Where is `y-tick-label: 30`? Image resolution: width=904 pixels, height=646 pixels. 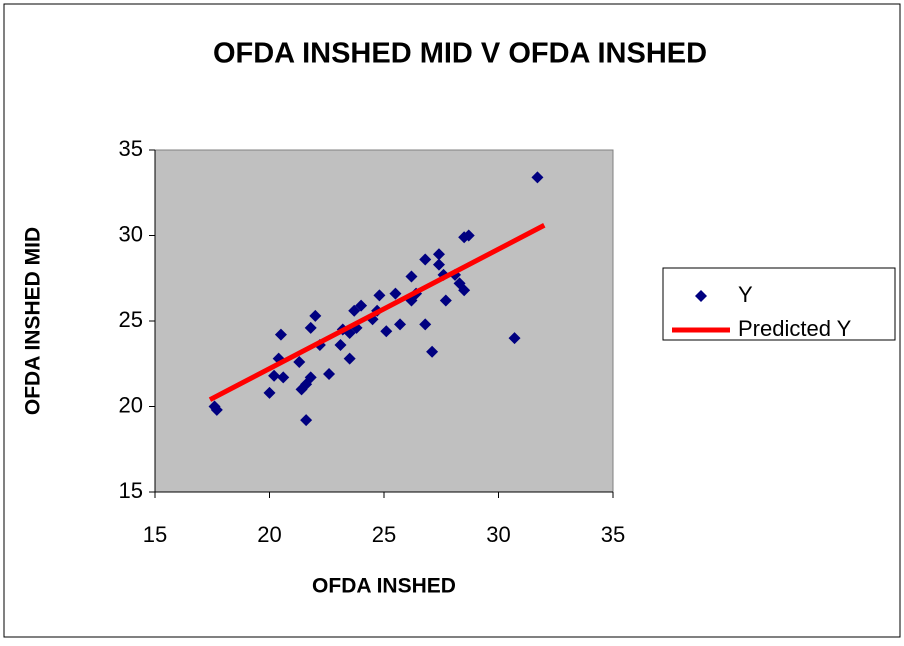
y-tick-label: 30 is located at coordinates (131, 233).